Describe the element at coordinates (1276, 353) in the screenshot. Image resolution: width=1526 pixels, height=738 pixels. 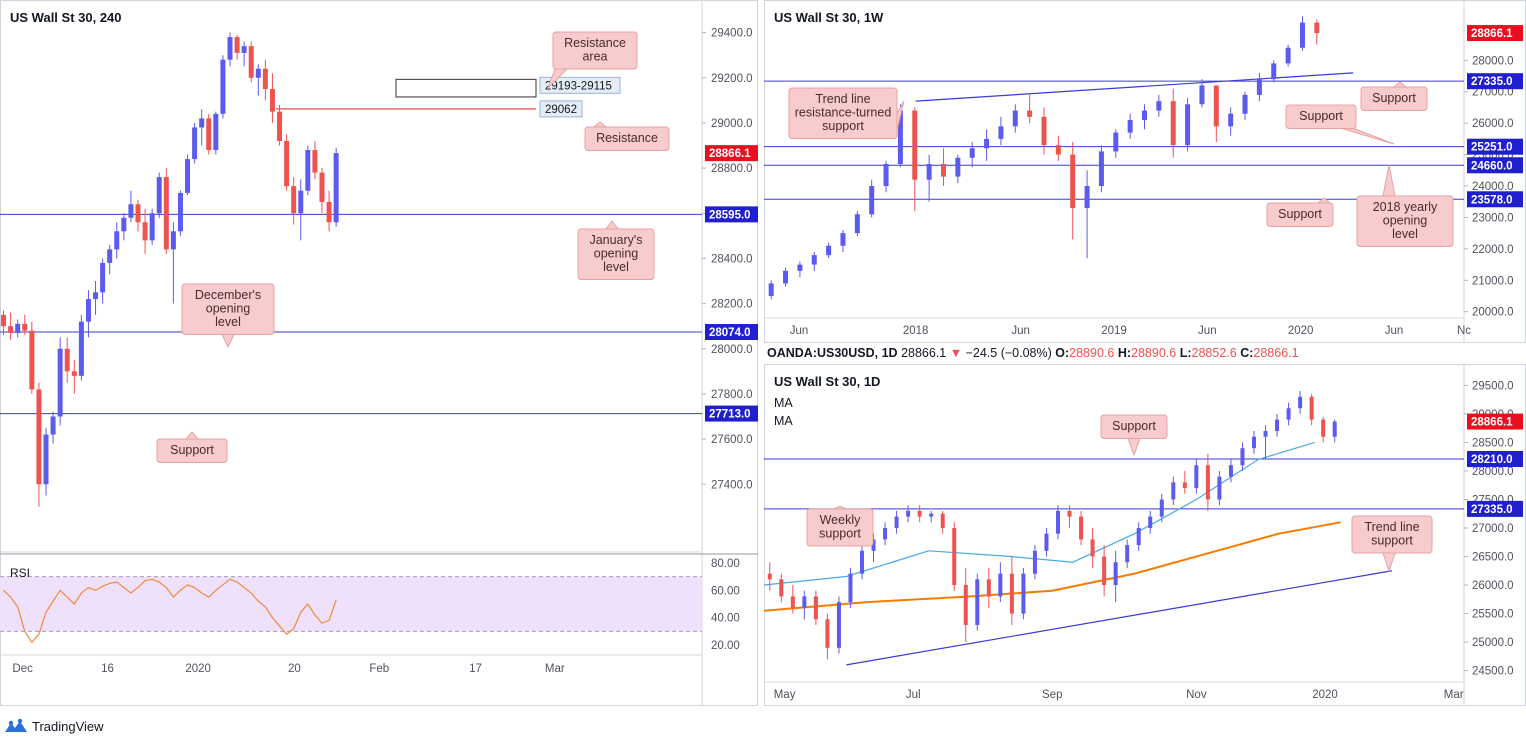
I see `ohlc-close: 28866.1` at that location.